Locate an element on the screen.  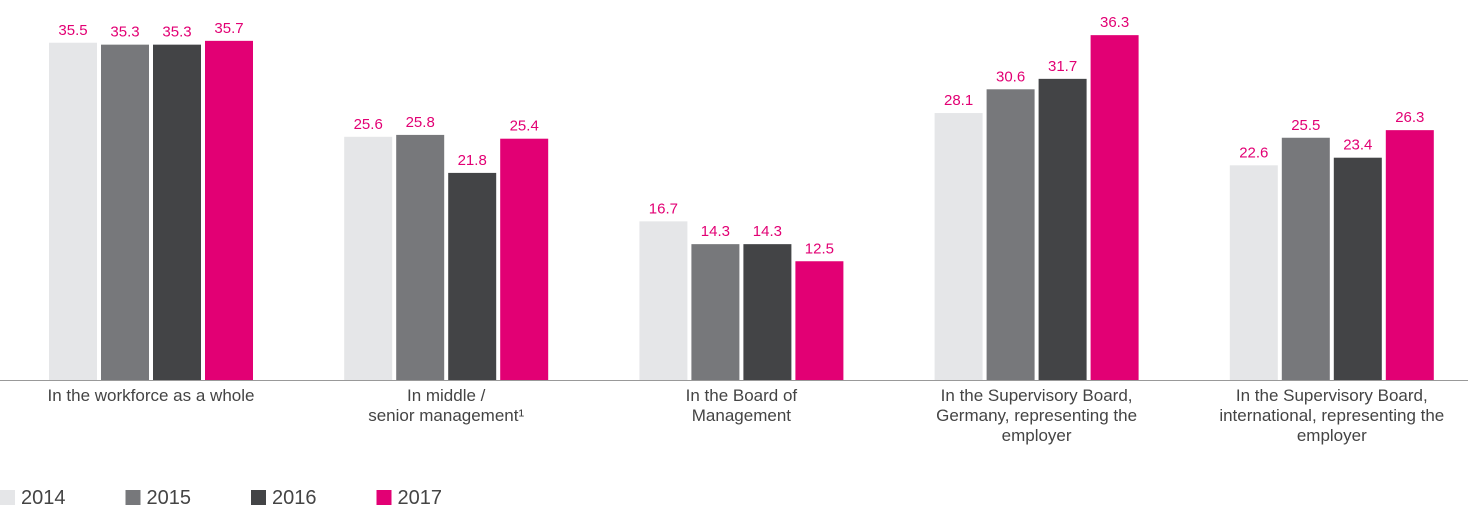
value-label: 35.5 is located at coordinates (72, 30).